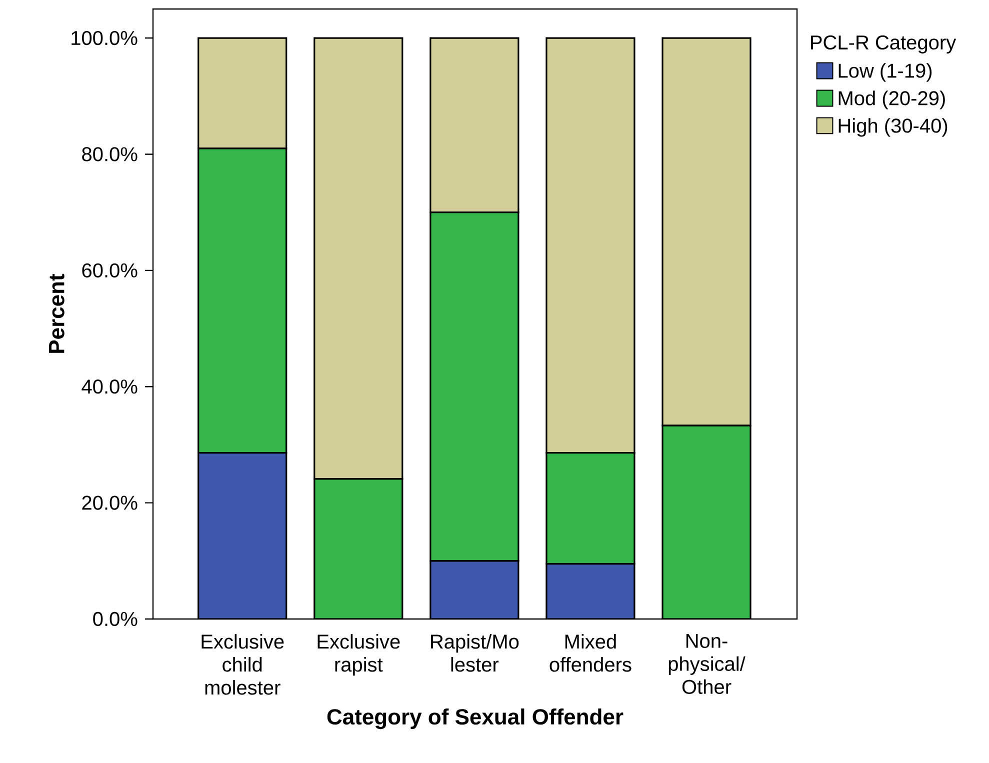 The height and width of the screenshot is (763, 989). What do you see at coordinates (110, 270) in the screenshot?
I see `y-tick-label: 60.0%` at bounding box center [110, 270].